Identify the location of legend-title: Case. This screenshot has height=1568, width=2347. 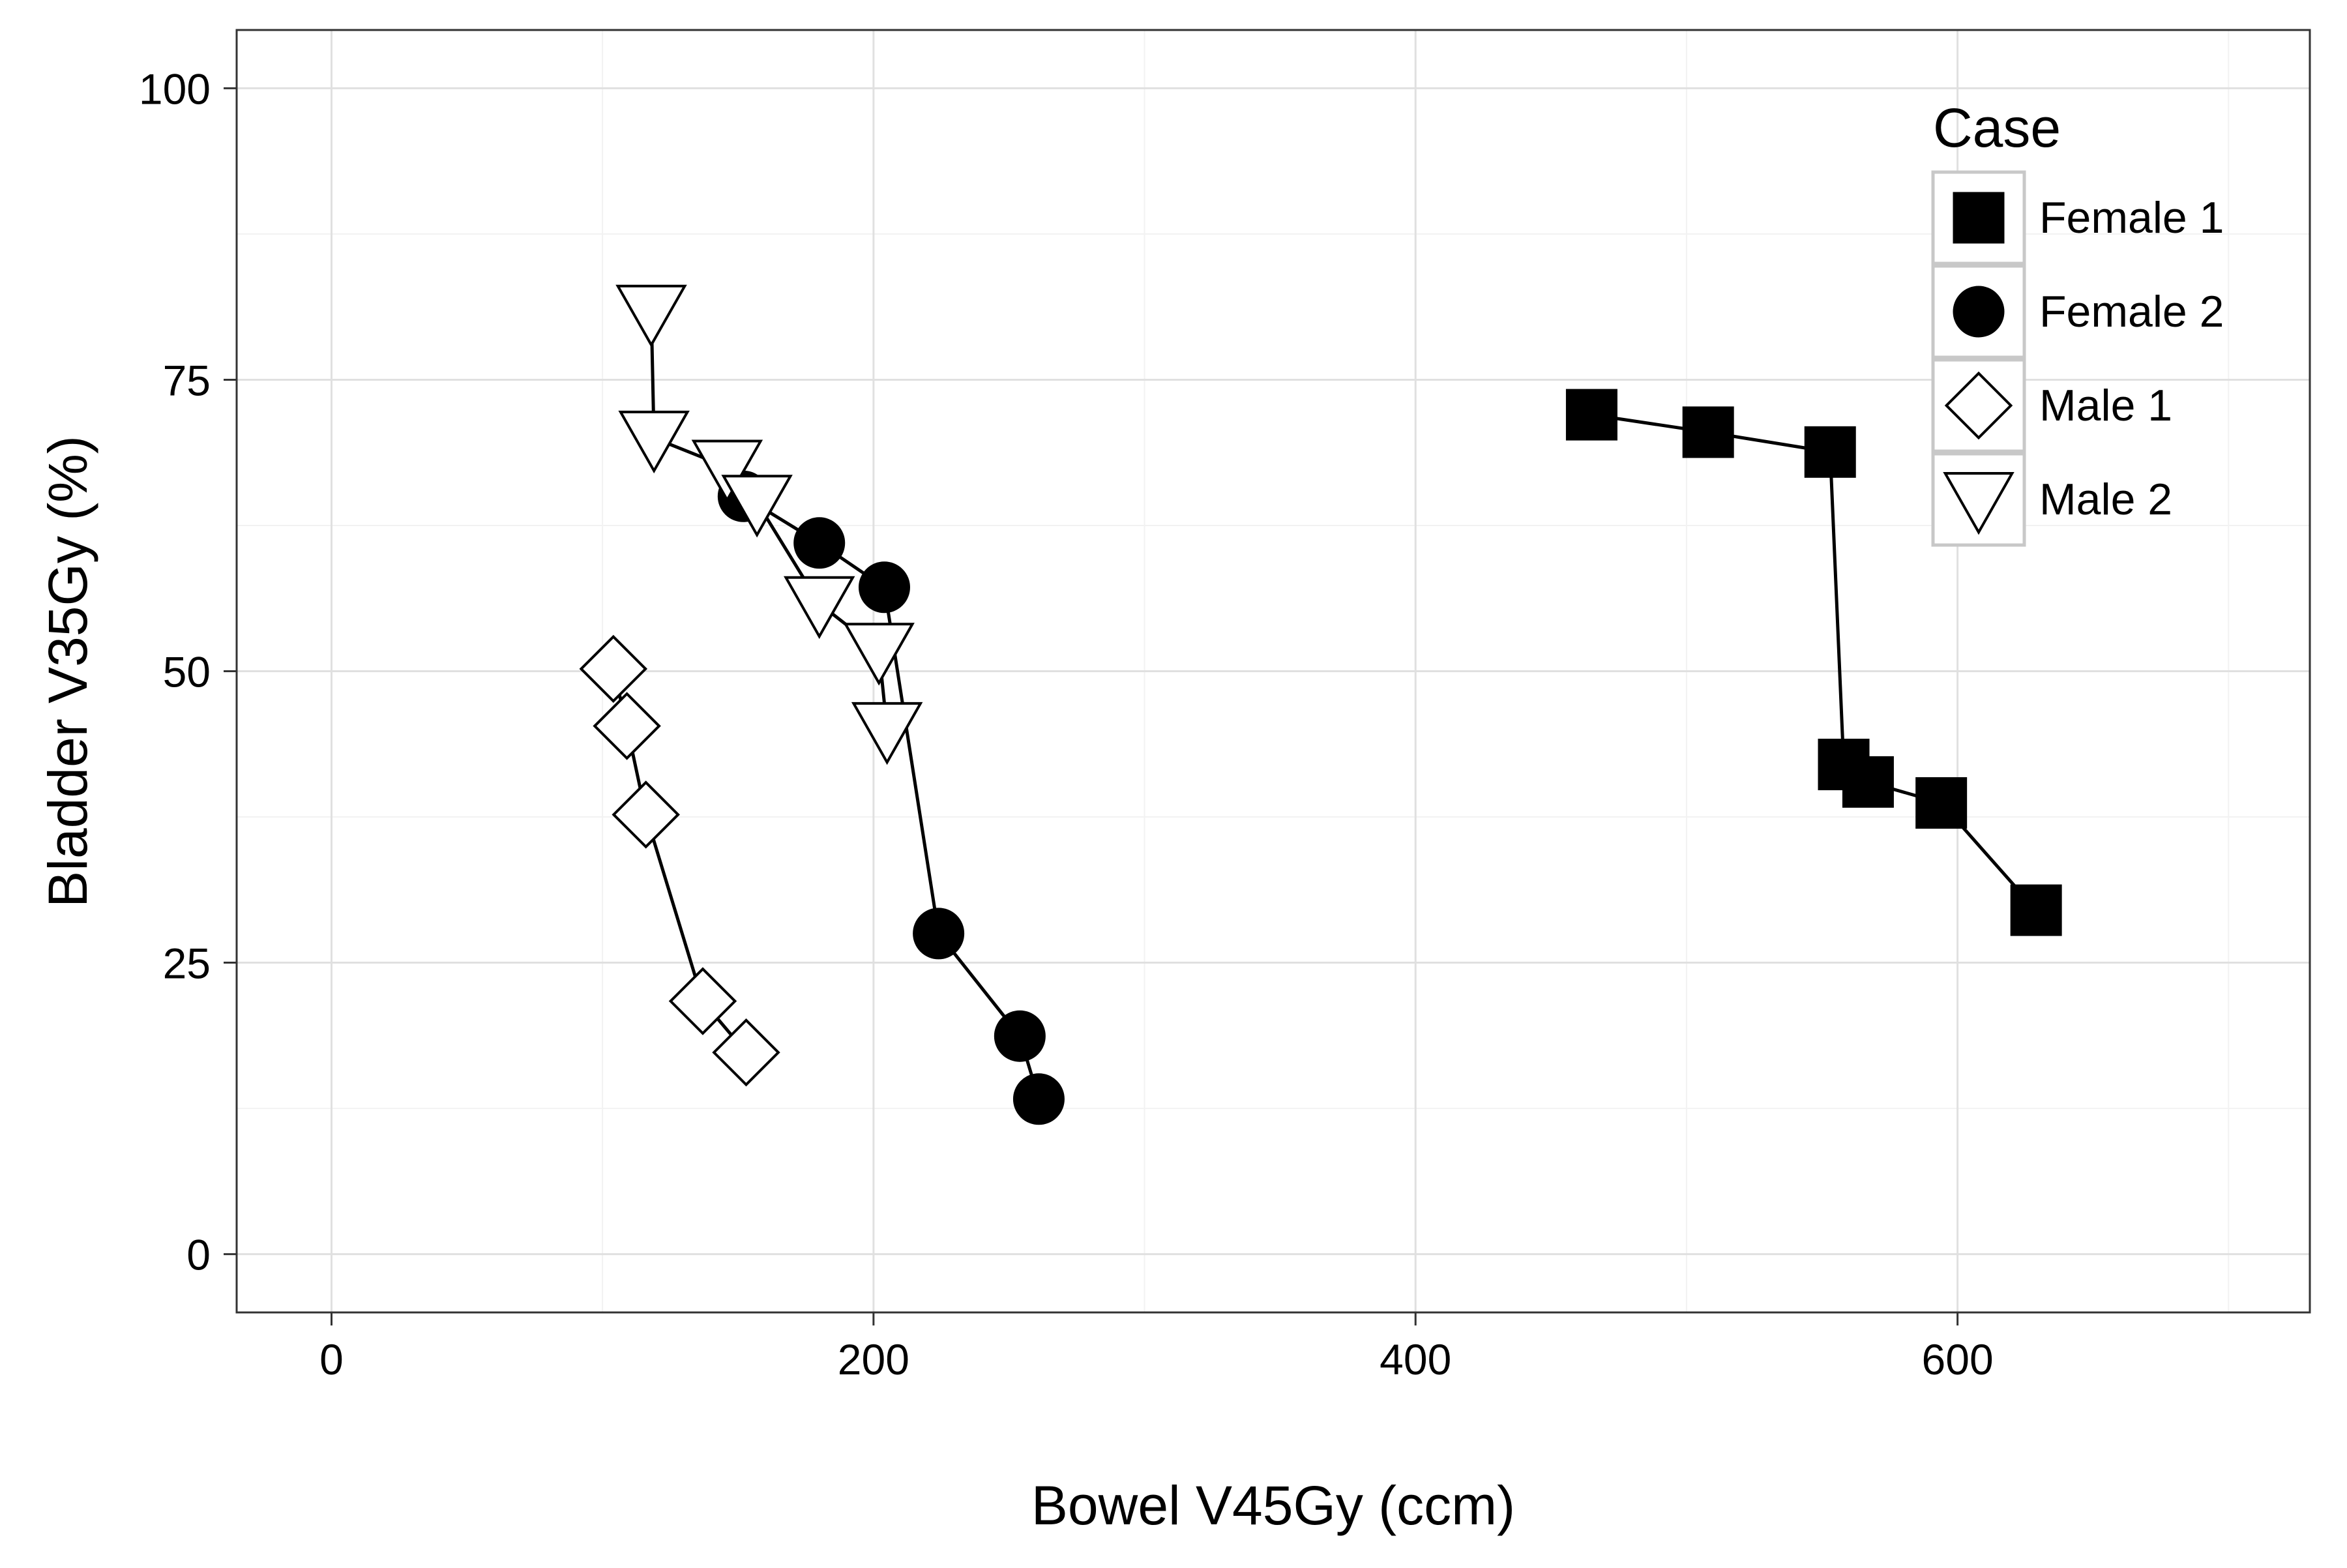
(1997, 127).